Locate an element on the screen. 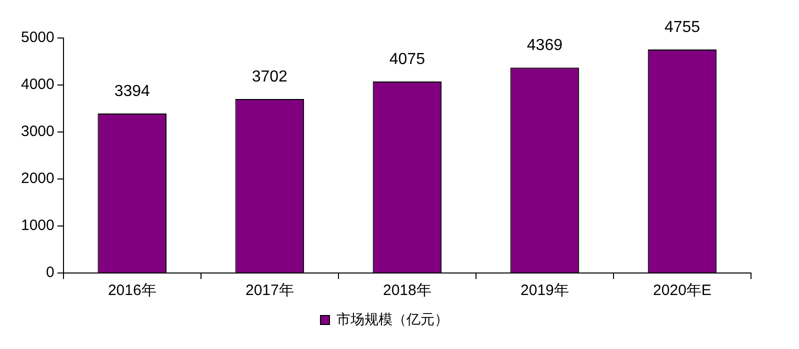  x-tick-label: 2016年 is located at coordinates (132, 291).